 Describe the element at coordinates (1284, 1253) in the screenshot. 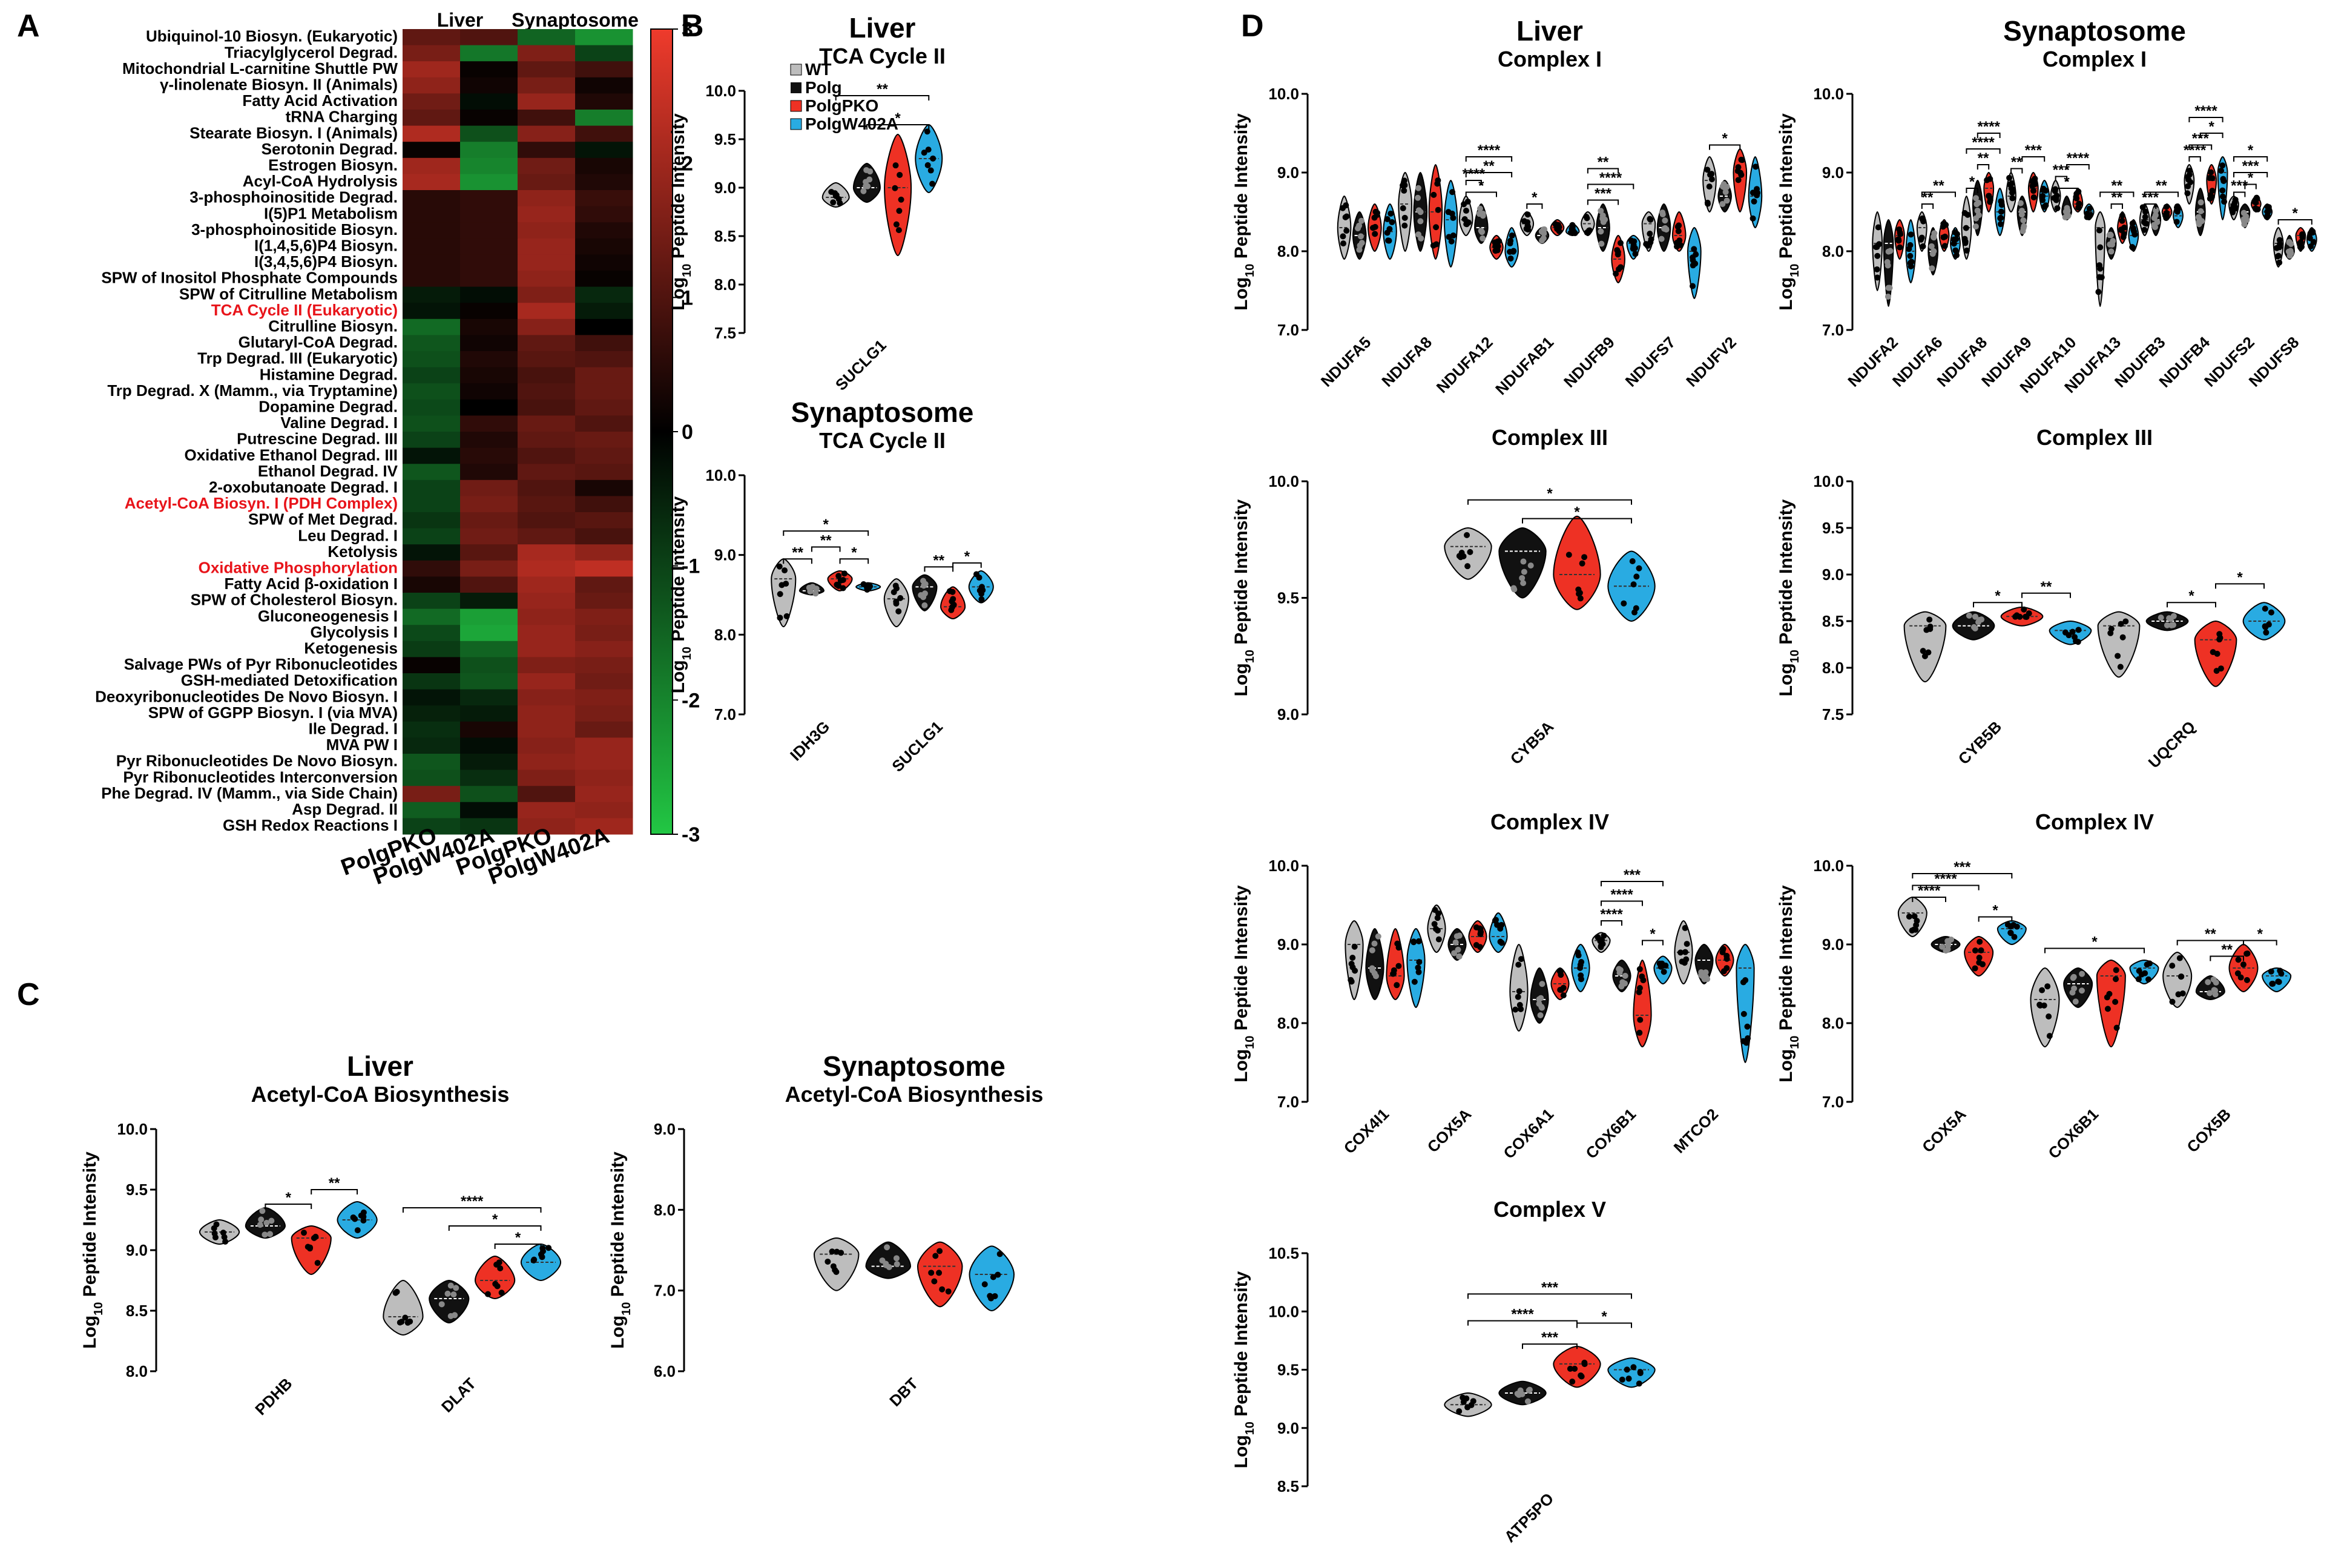

I see `y-tick-label: 10.5` at that location.